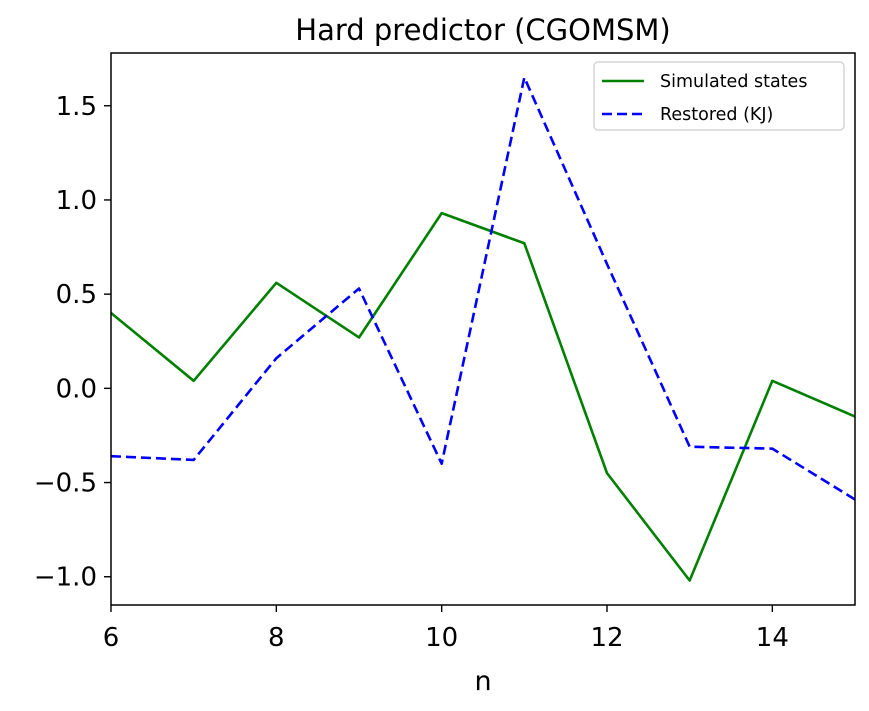 Image resolution: width=869 pixels, height=711 pixels. I want to click on legend: Simulated states Restored (KJ), so click(719, 96).